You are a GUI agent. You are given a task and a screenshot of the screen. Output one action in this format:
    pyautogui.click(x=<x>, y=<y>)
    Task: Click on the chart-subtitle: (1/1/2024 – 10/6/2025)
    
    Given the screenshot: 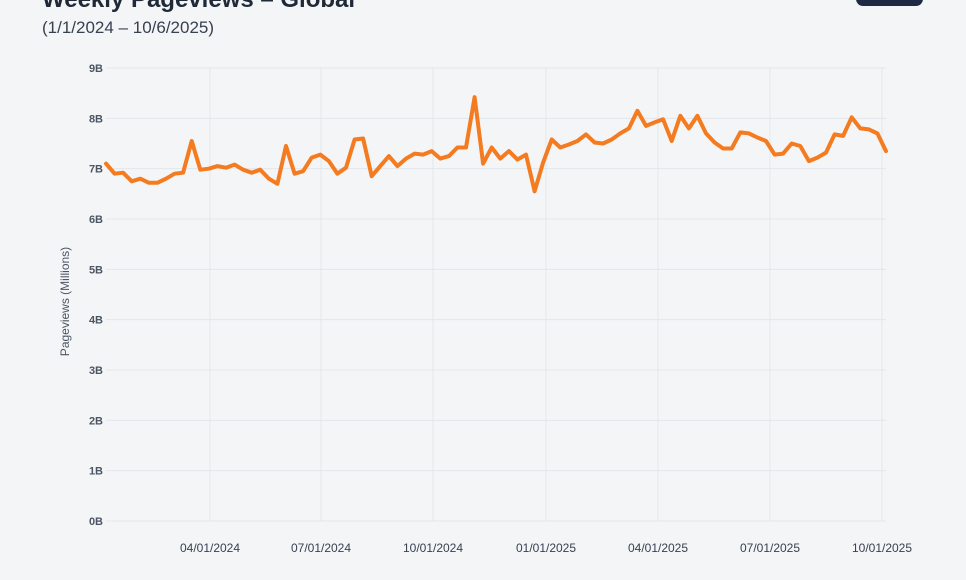 What is the action you would take?
    pyautogui.click(x=128, y=27)
    